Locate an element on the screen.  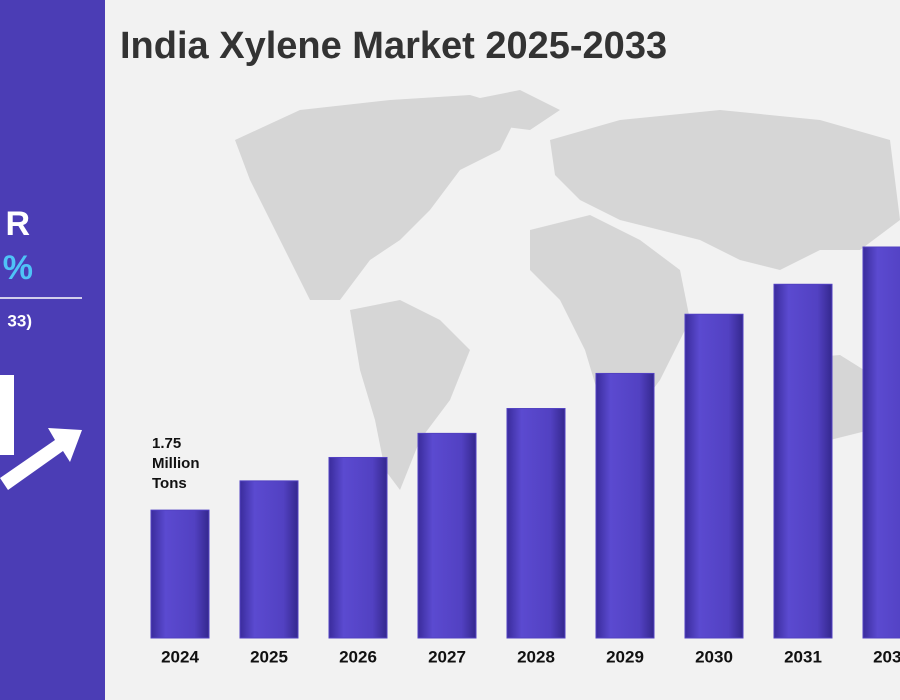
side-text: 33) is located at coordinates (19, 320).